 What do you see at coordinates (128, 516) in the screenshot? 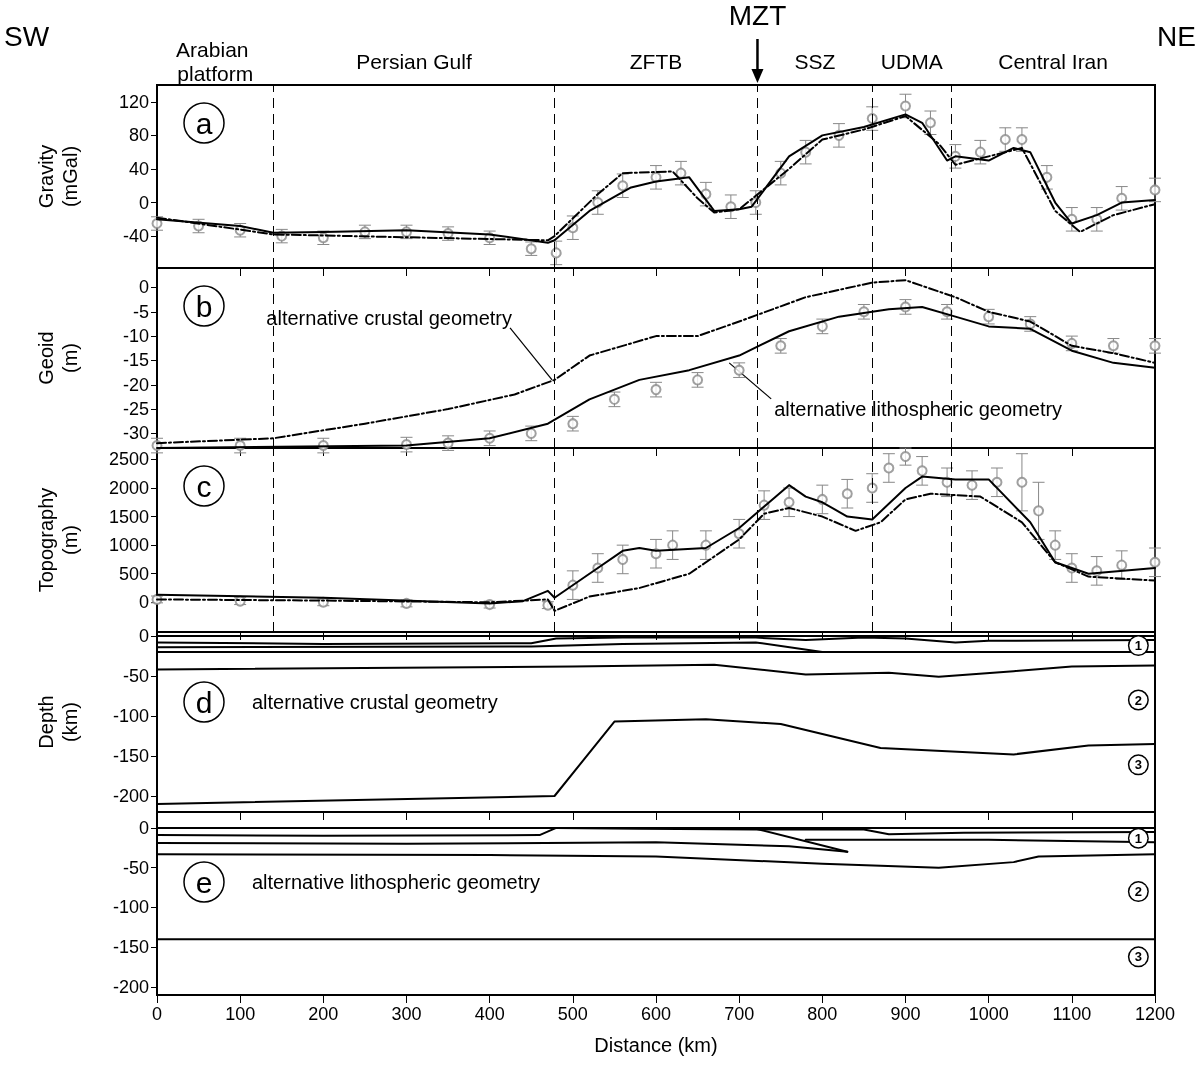
I see `y-tick-label: 1500` at bounding box center [128, 516].